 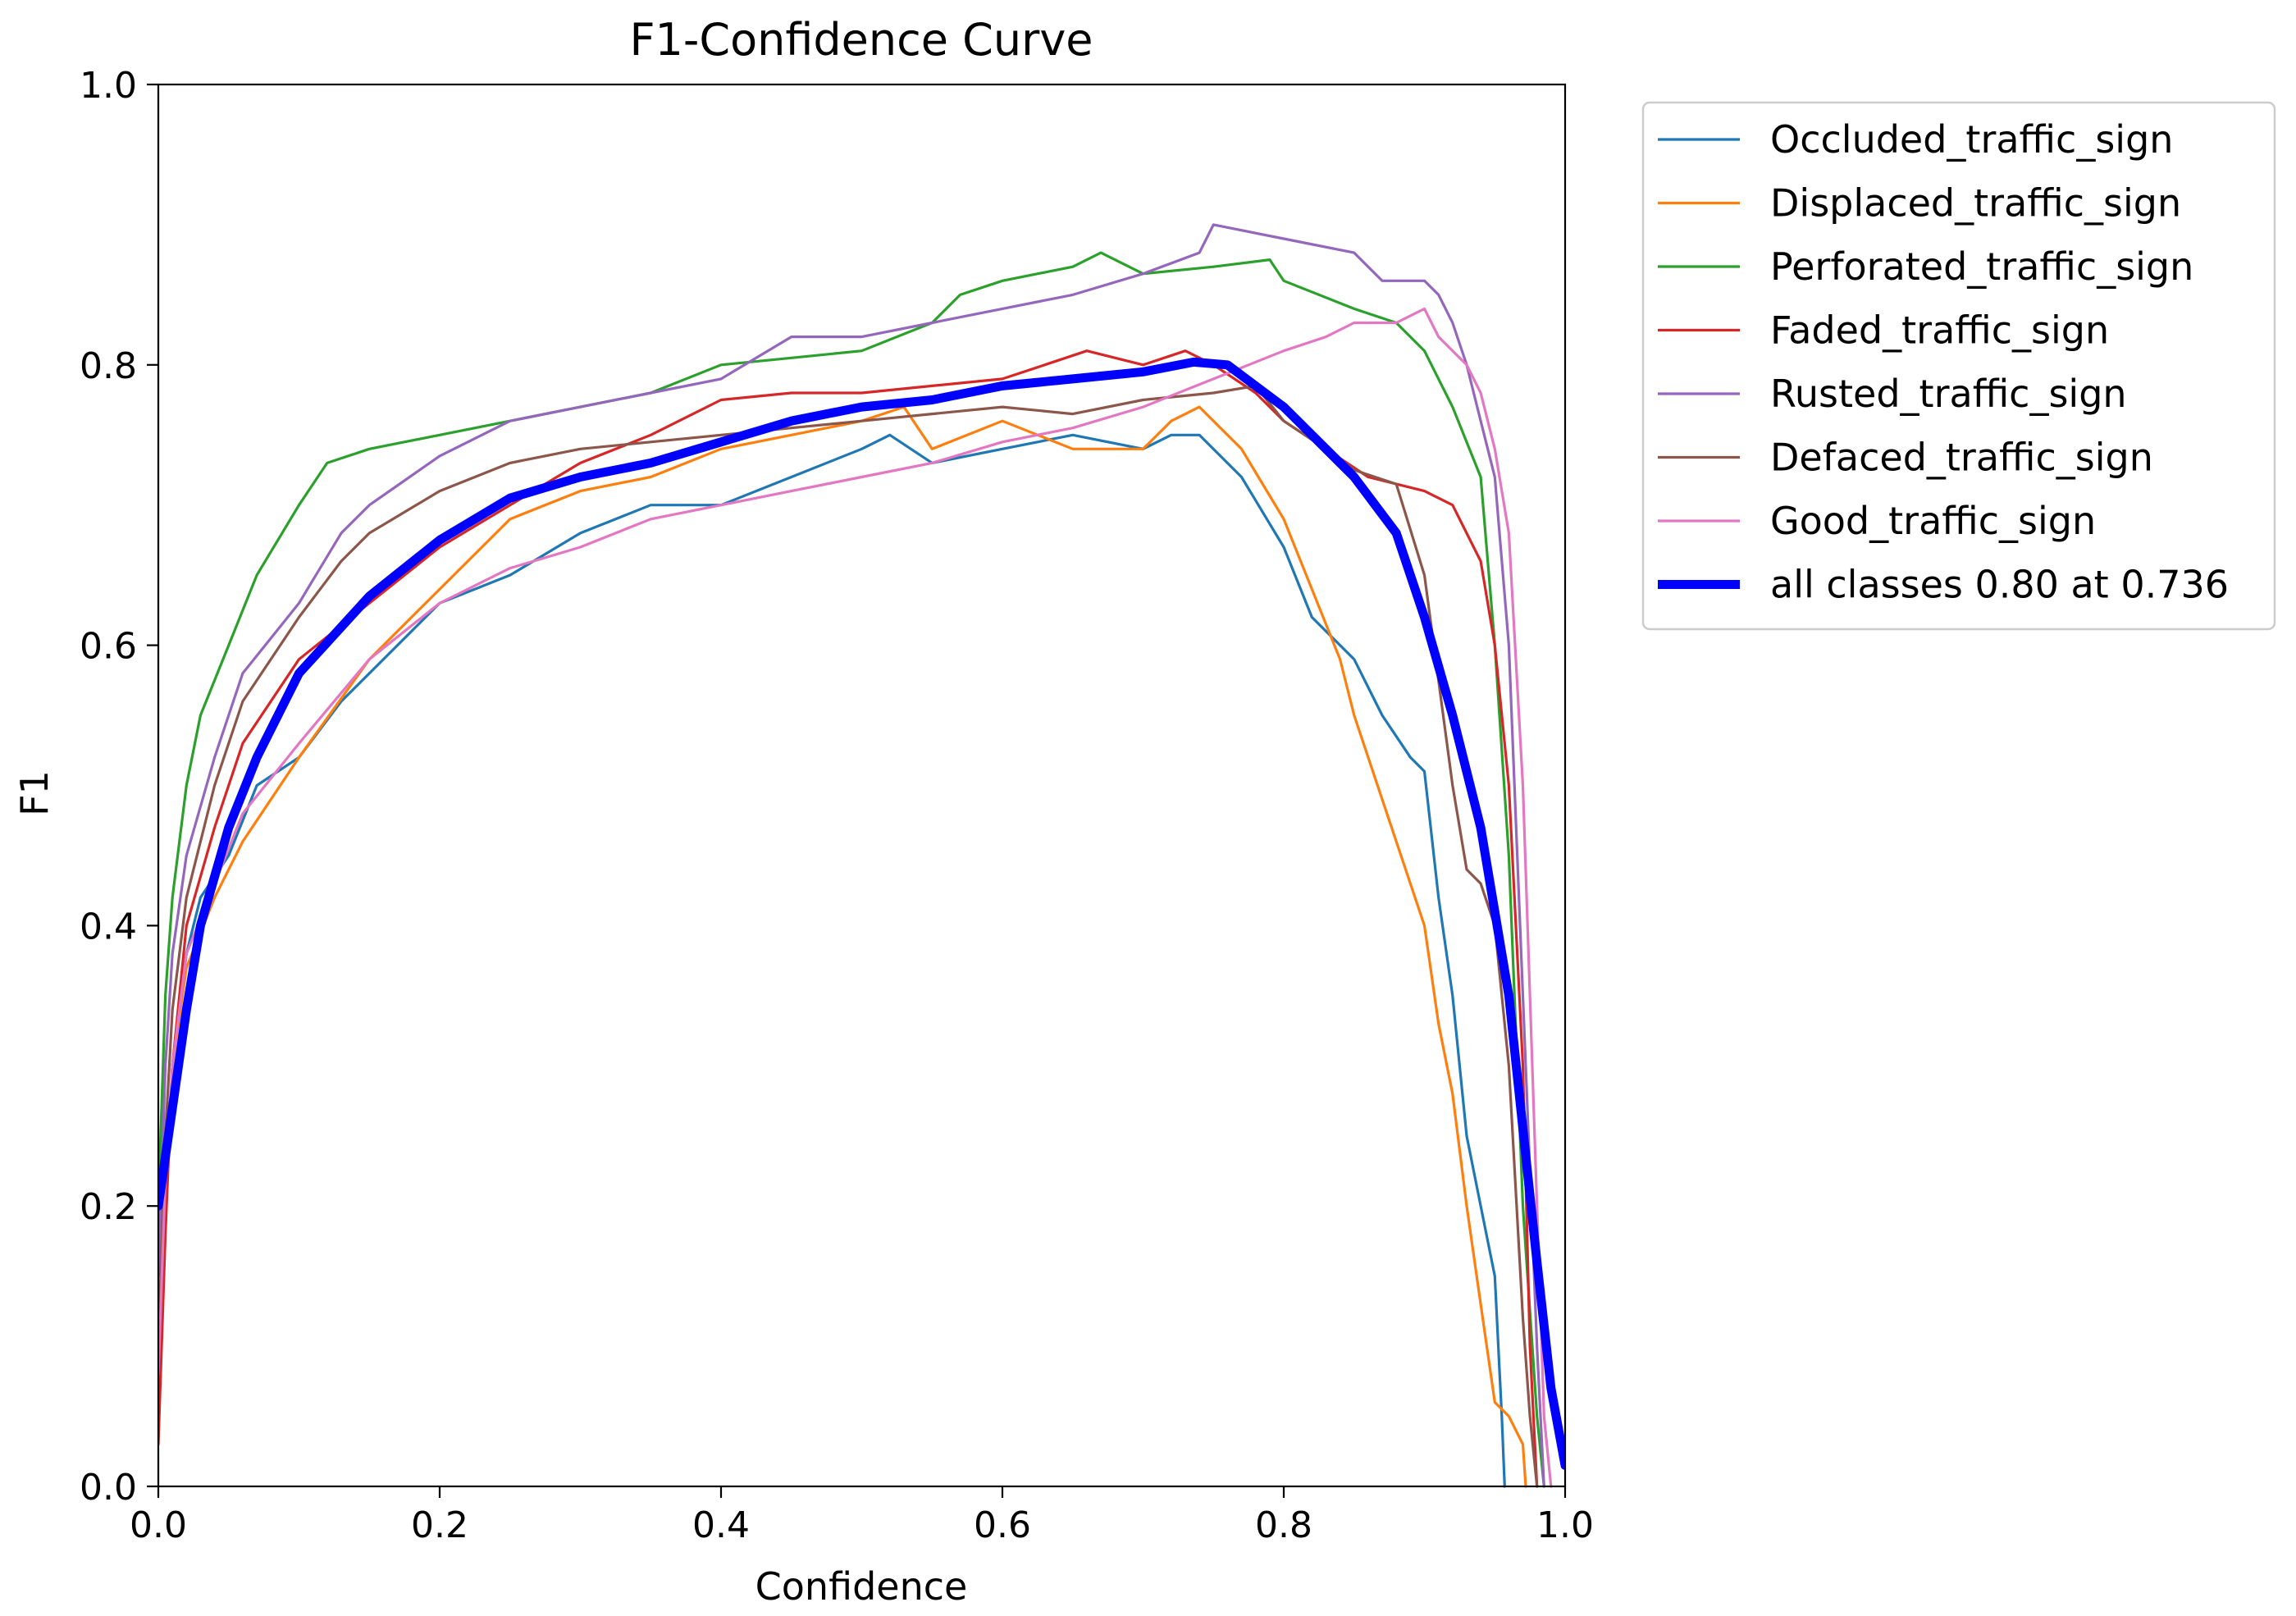 I want to click on chart-title: F1-Confidence Curve, so click(x=861, y=40).